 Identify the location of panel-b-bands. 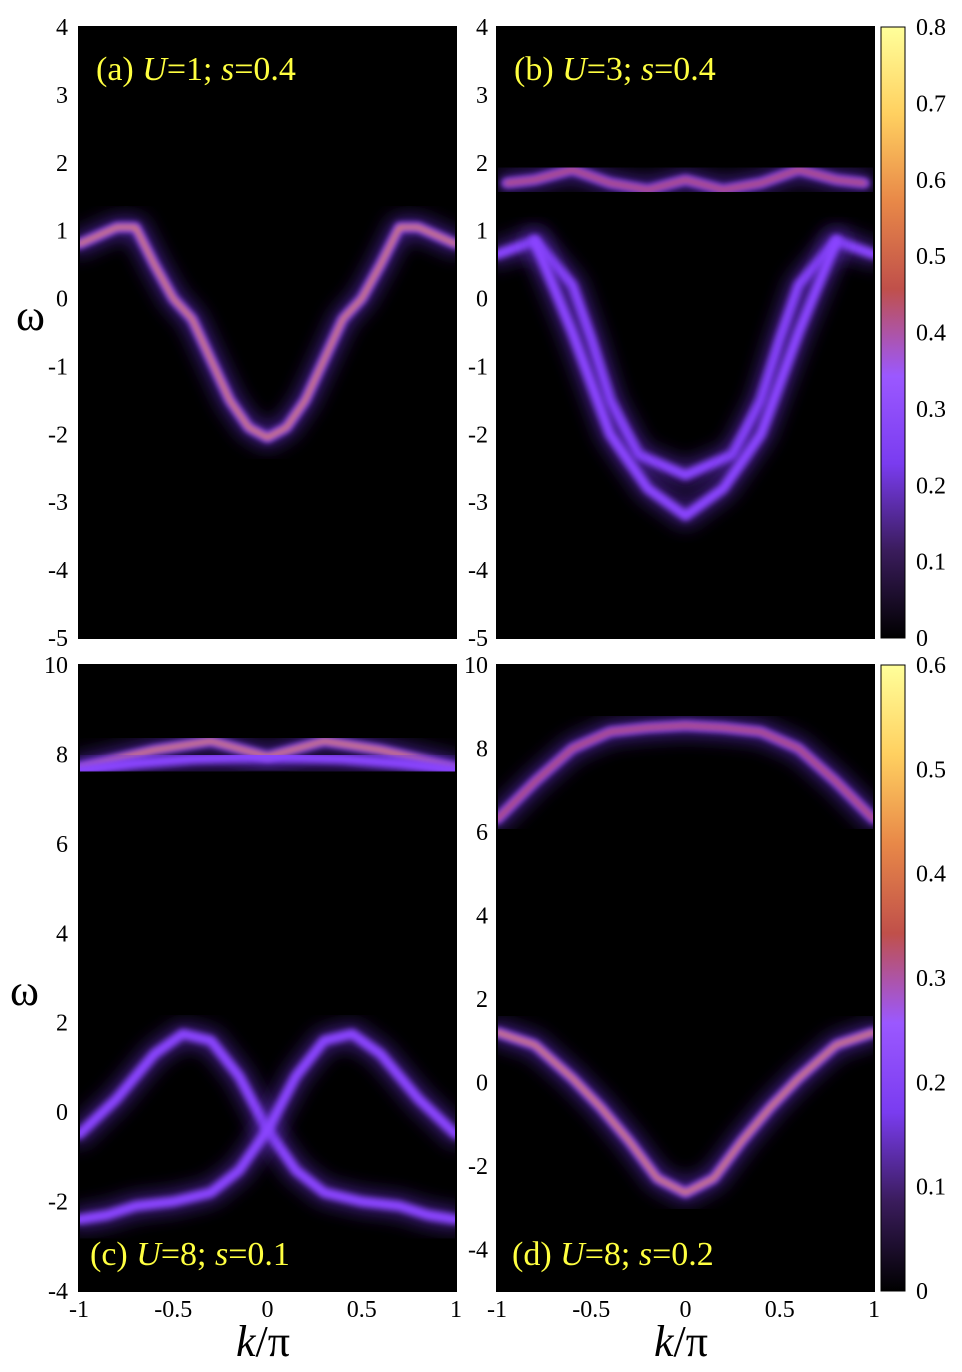
(685, 342).